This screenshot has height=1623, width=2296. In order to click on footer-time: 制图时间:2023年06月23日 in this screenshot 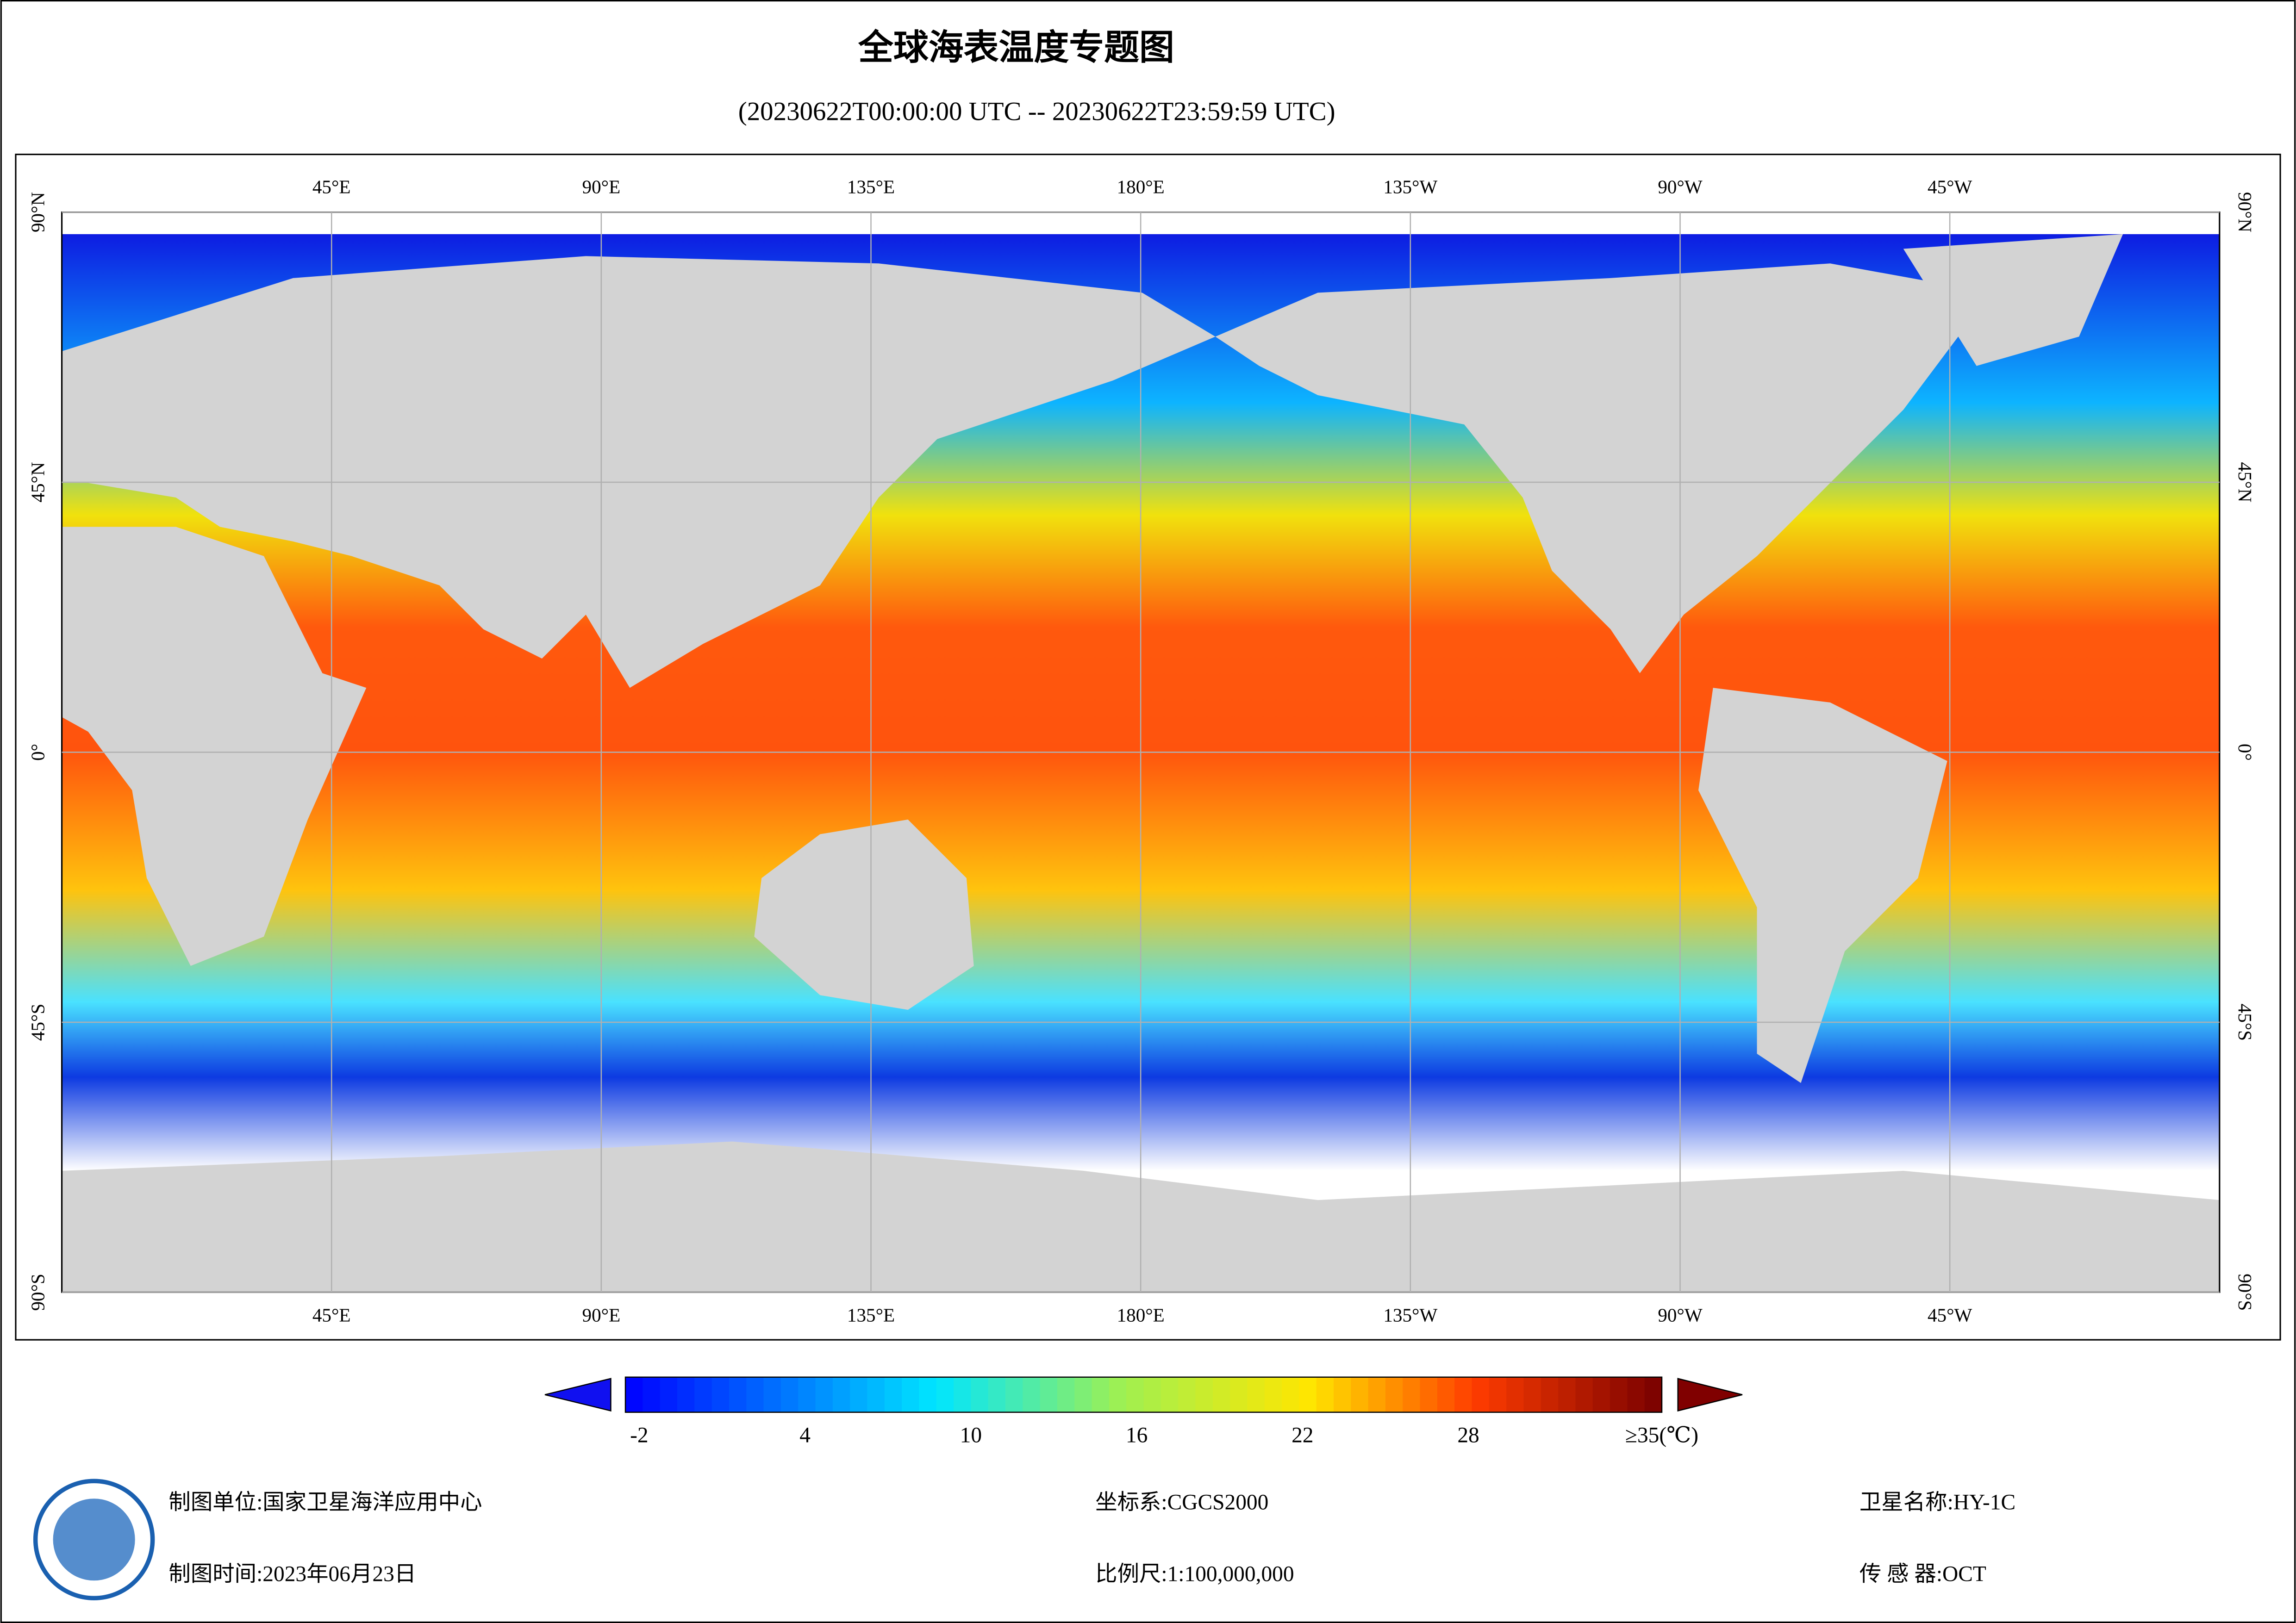, I will do `click(292, 1574)`.